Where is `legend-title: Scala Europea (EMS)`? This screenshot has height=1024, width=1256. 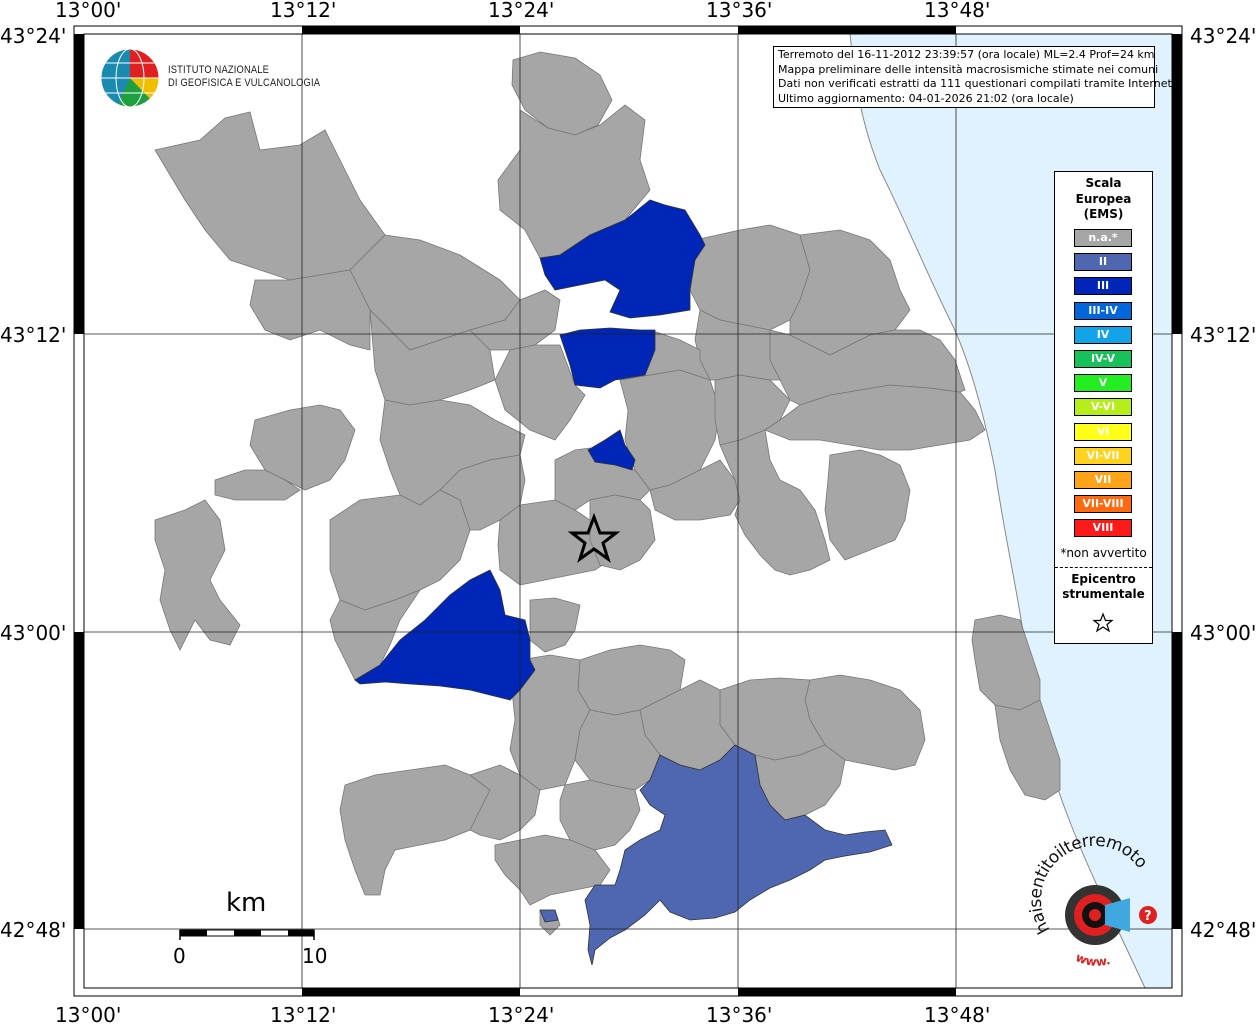
legend-title: Scala Europea (EMS) is located at coordinates (1103, 199).